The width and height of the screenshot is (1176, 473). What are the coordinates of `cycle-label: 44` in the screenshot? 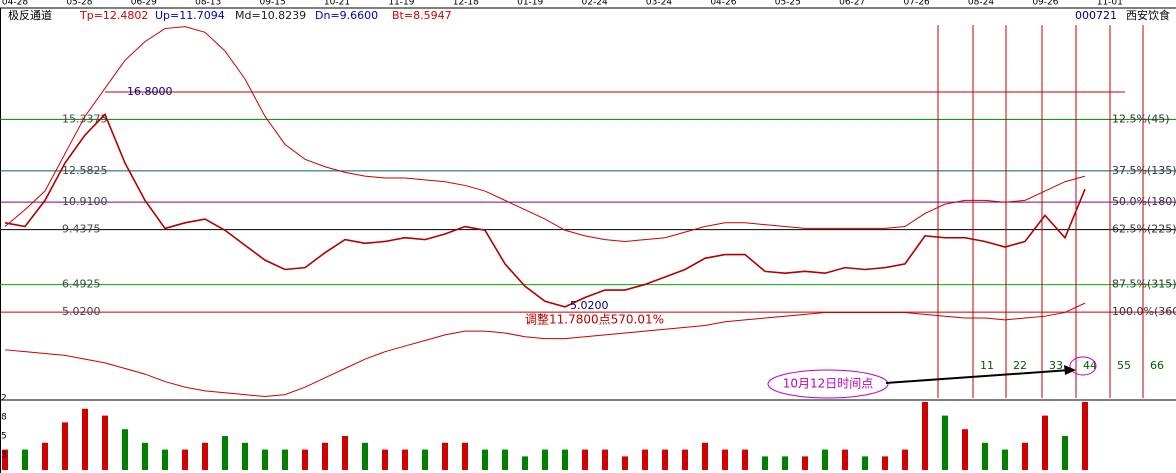 It's located at (1090, 365).